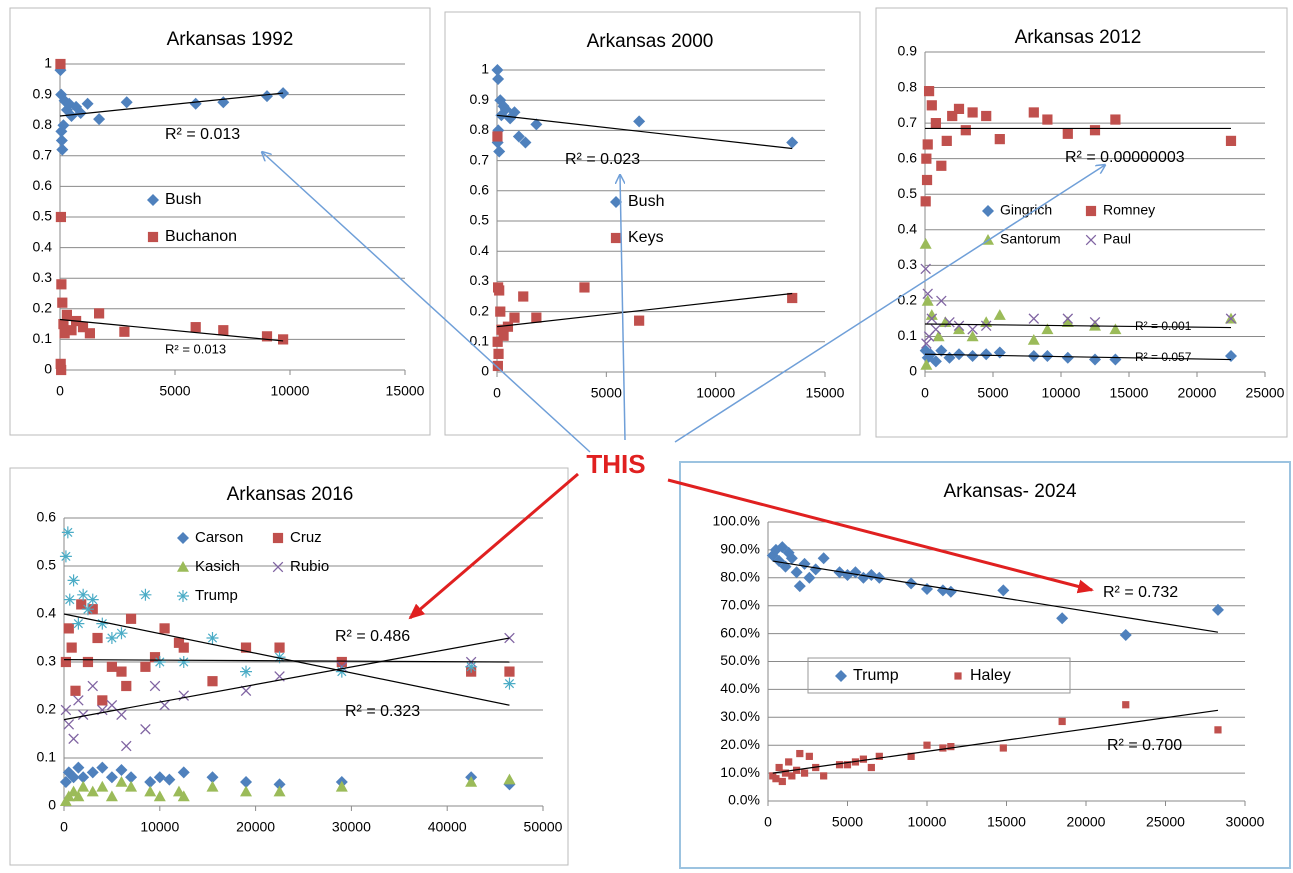  Describe the element at coordinates (217, 566) in the screenshot. I see `legend-label: Kasich` at that location.